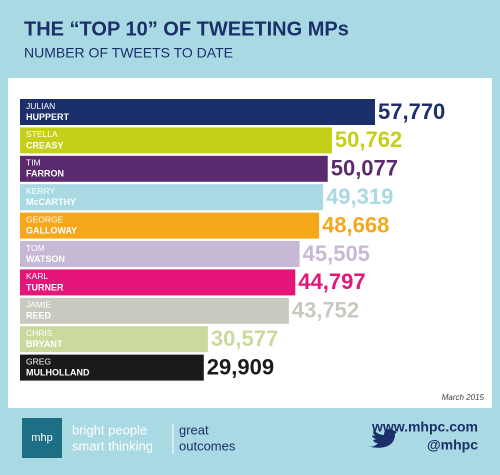 Image resolution: width=500 pixels, height=475 pixels. I want to click on first-name: GREG, so click(38, 361).